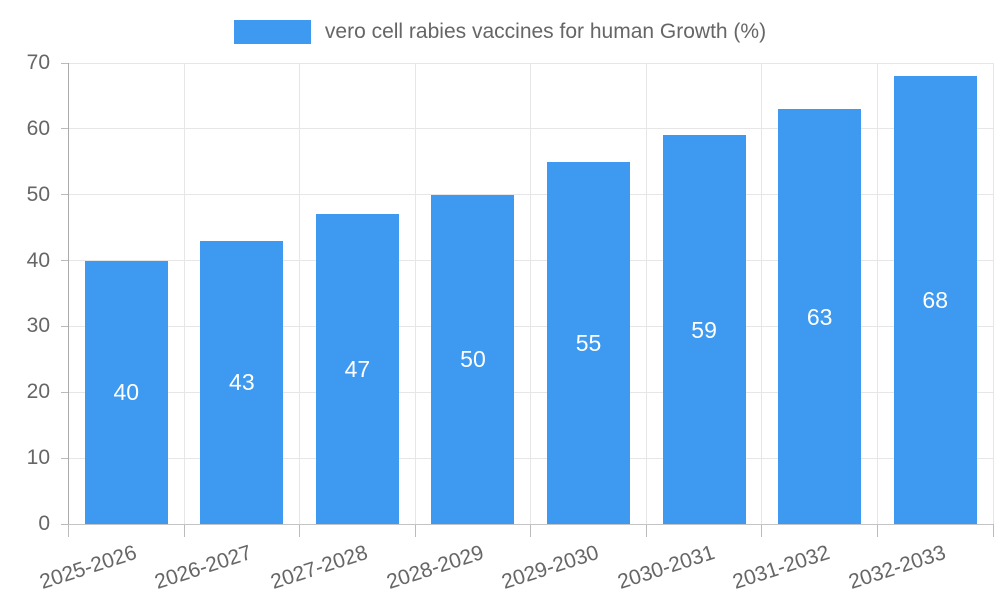  I want to click on y-axis-label: 70, so click(38, 62).